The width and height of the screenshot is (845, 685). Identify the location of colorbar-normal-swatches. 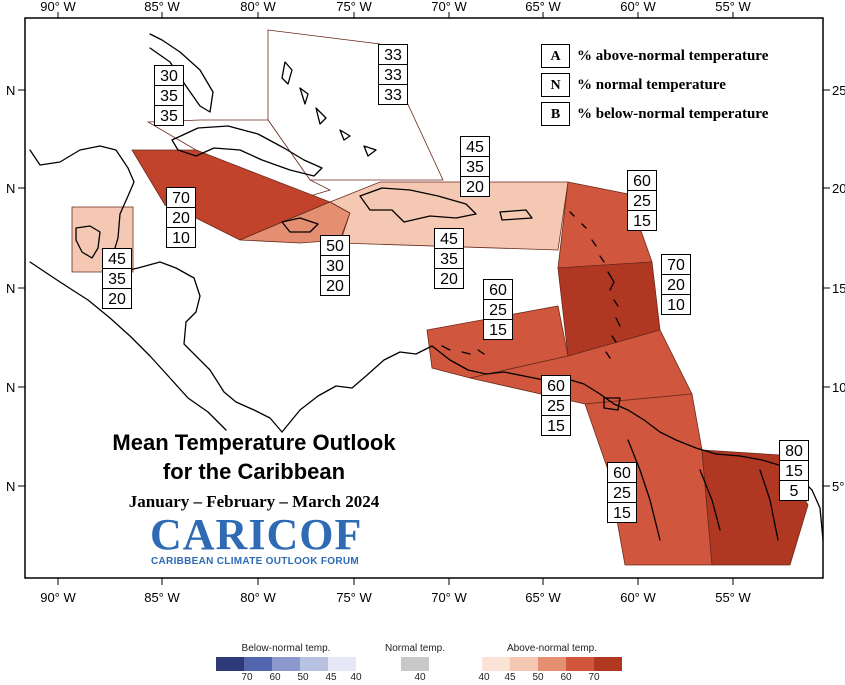
(415, 664).